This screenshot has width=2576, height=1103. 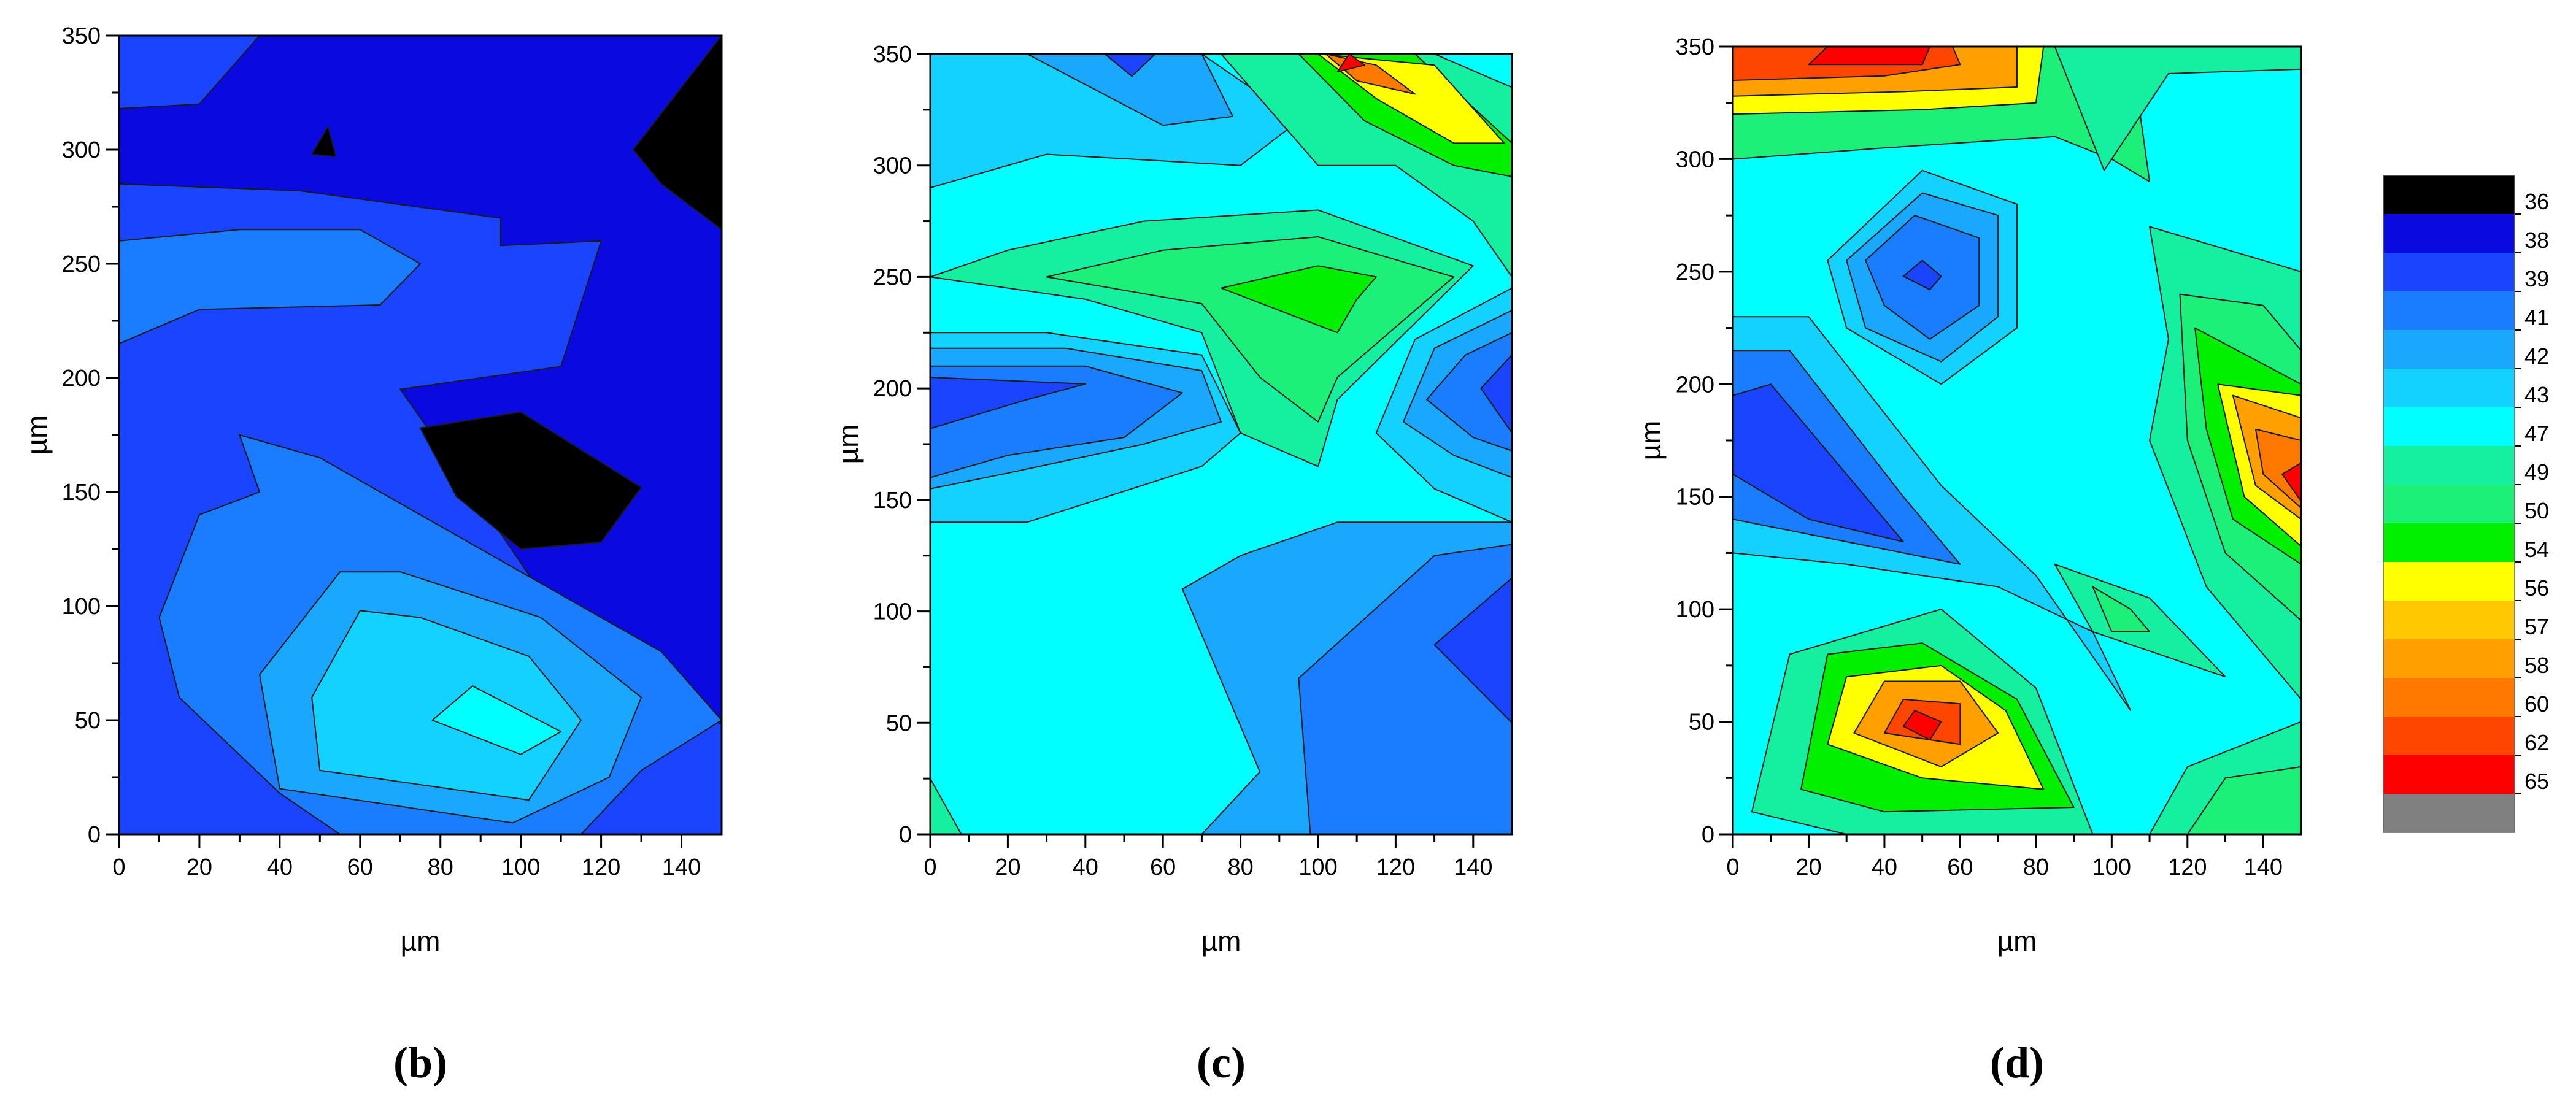 I want to click on colorbar-label: 49, so click(x=2536, y=472).